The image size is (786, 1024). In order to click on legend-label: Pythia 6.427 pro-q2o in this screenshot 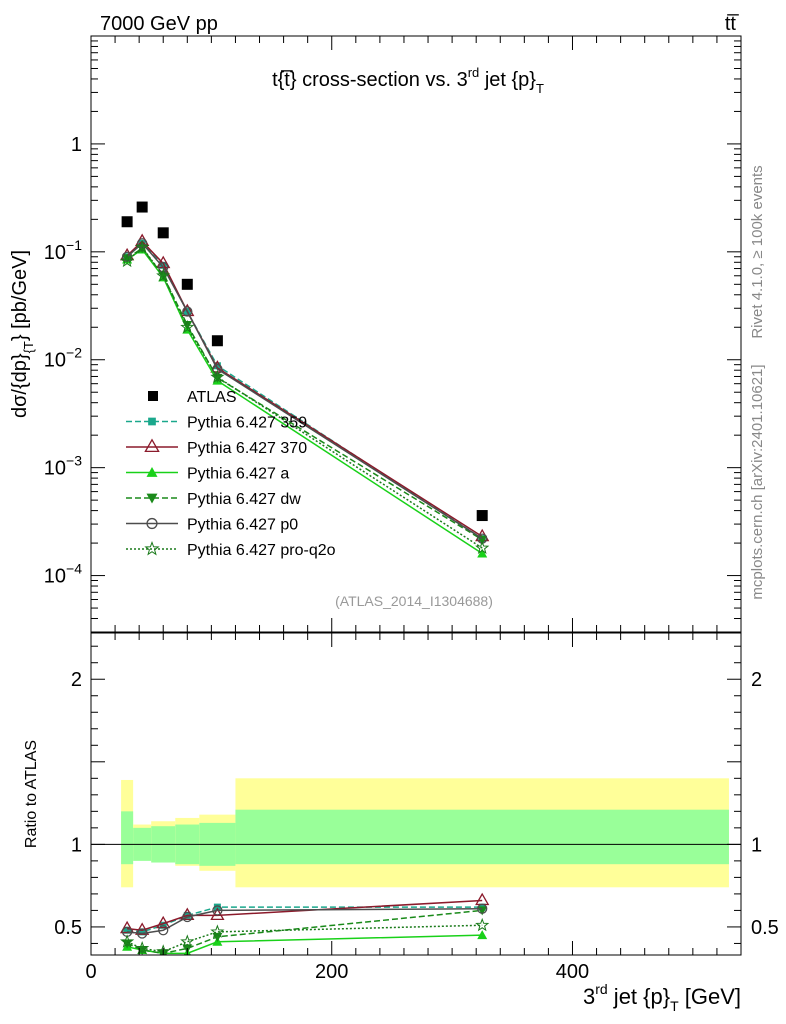, I will do `click(261, 550)`.